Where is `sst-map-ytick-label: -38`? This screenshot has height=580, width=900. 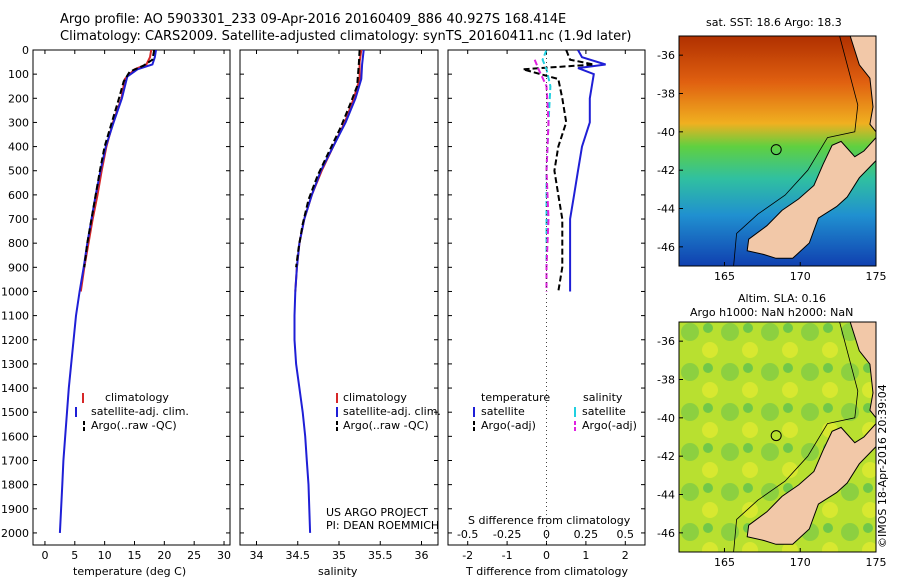
sst-map-ytick-label: -38 is located at coordinates (666, 94).